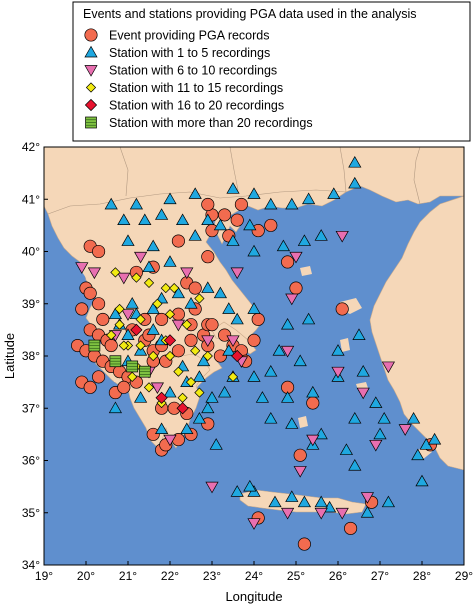 The image size is (474, 607). I want to click on y-axis-label: Latitude, so click(9, 356).